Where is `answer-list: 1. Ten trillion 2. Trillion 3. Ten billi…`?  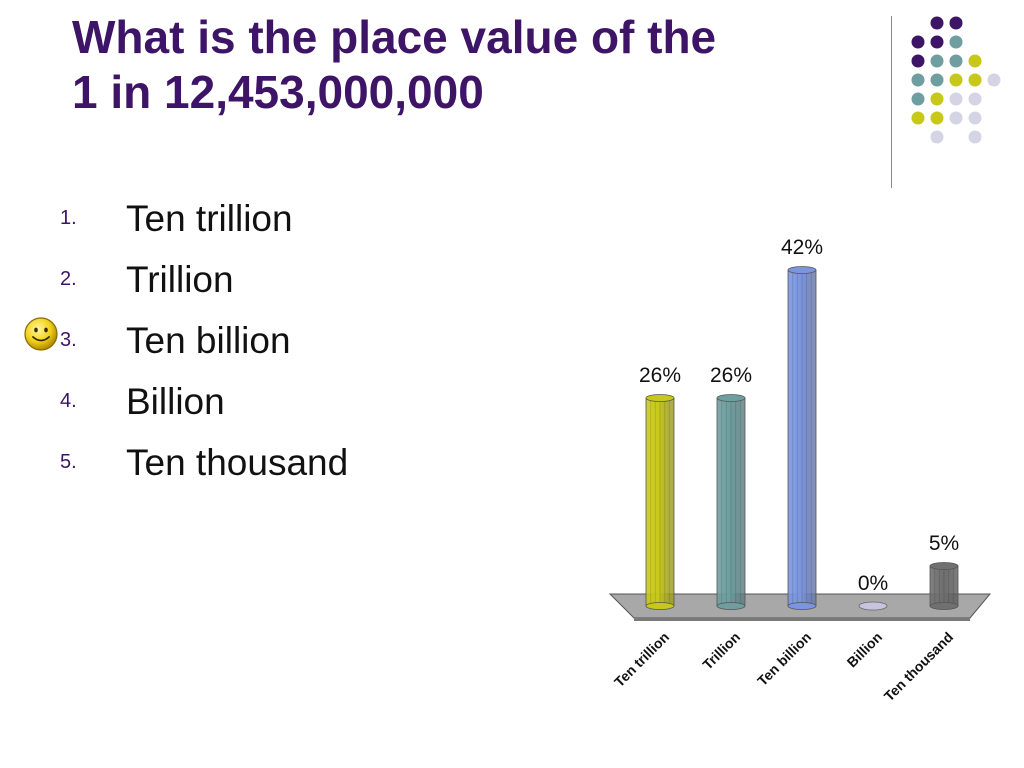 answer-list: 1. Ten trillion 2. Trillion 3. Ten billi… is located at coordinates (204, 340).